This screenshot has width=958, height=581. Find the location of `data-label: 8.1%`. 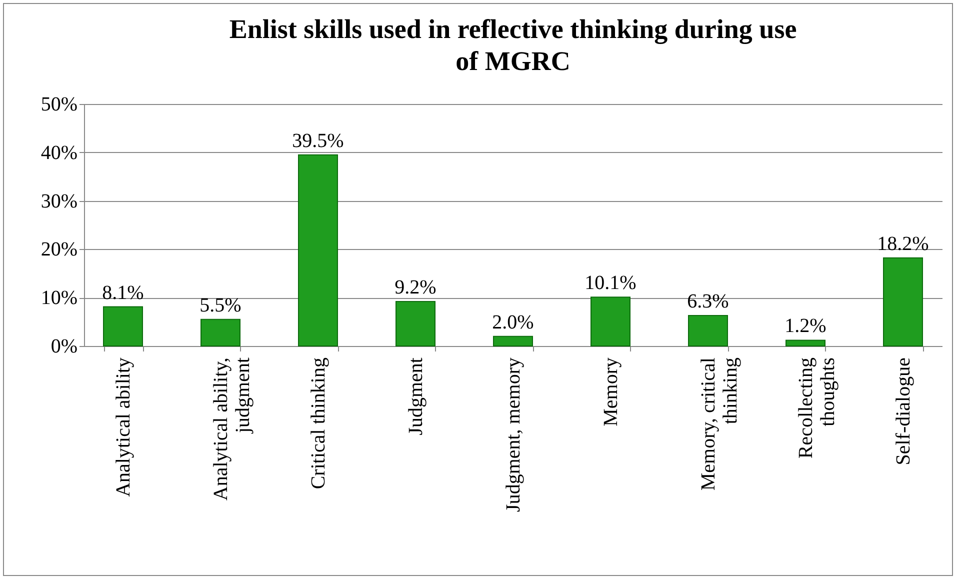

data-label: 8.1% is located at coordinates (123, 293).